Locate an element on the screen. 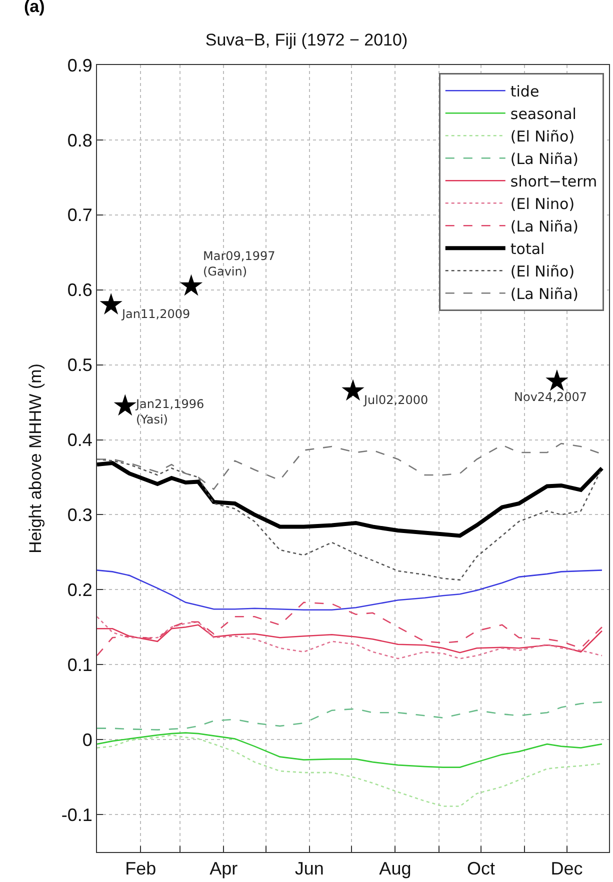 This screenshot has width=613, height=882. legend-label: (El Nino) is located at coordinates (542, 203).